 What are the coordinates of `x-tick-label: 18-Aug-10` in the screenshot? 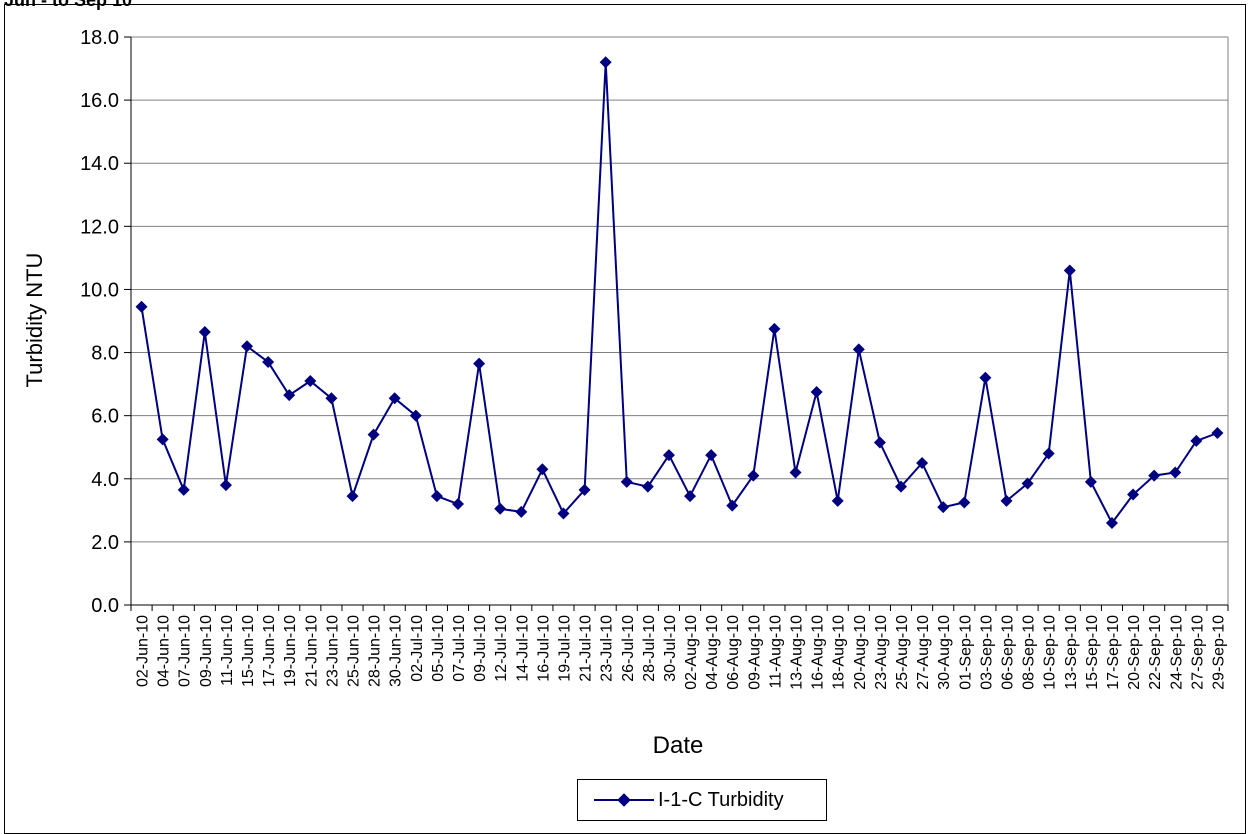 It's located at (839, 652).